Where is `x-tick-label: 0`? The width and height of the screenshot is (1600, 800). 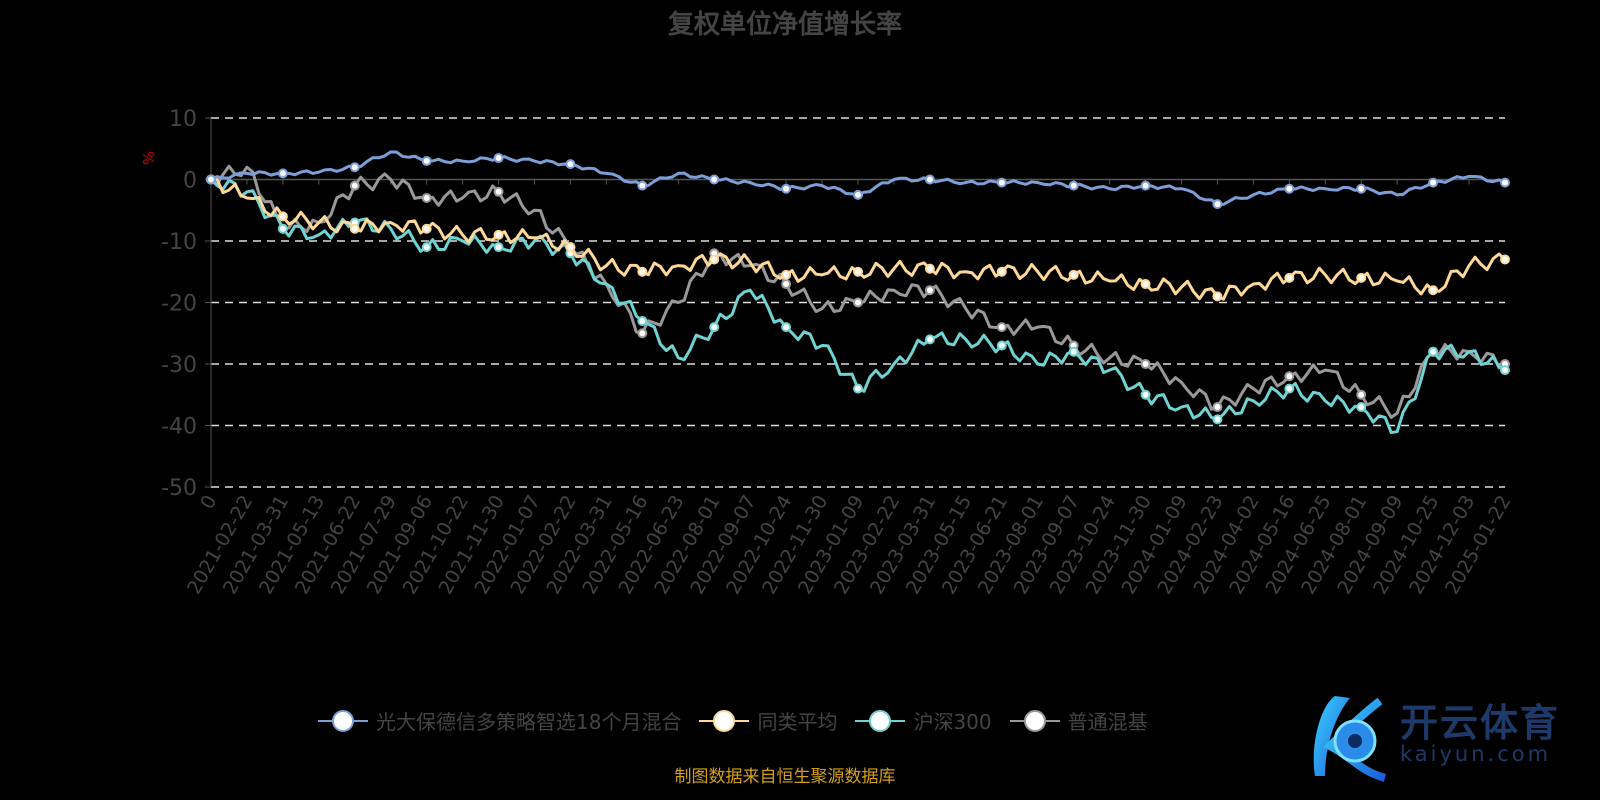
x-tick-label: 0 is located at coordinates (208, 502).